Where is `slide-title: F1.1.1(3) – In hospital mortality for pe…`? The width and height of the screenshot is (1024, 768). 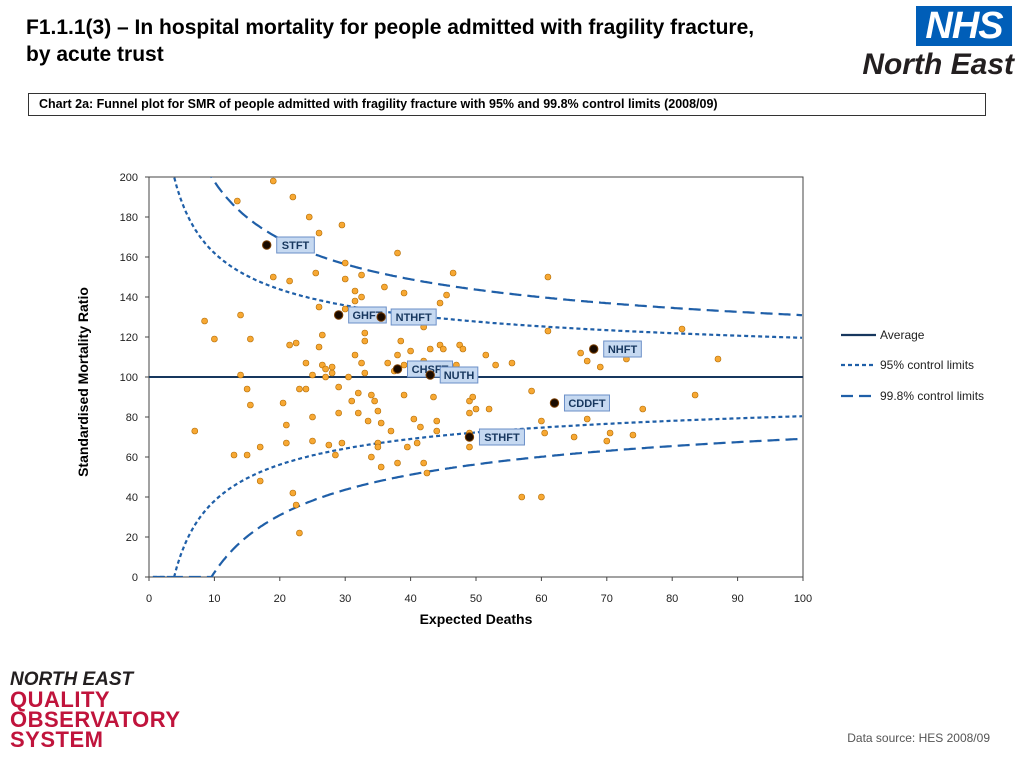
slide-title: F1.1.1(3) – In hospital mortality for pe… is located at coordinates (426, 41).